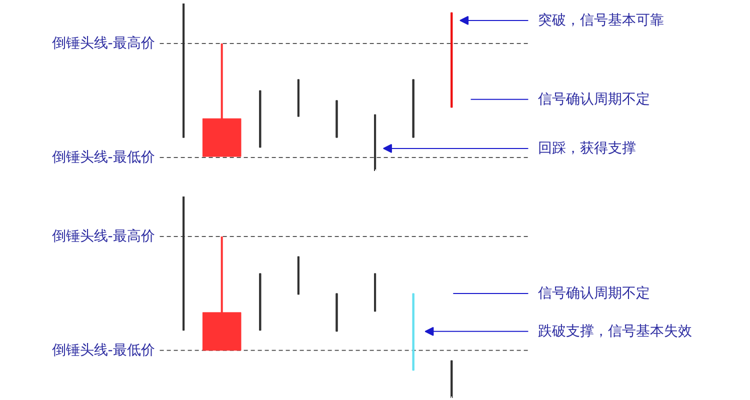  What do you see at coordinates (601, 20) in the screenshot?
I see `text: 突破，信号基本可靠` at bounding box center [601, 20].